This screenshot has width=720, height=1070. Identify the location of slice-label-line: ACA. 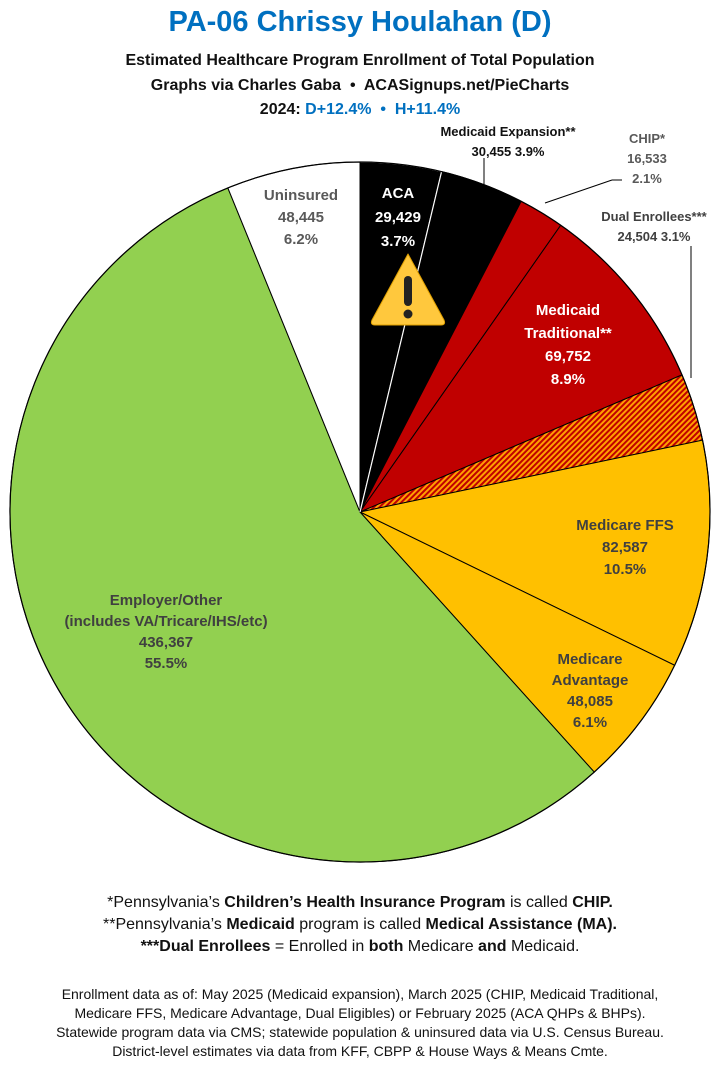
(398, 193).